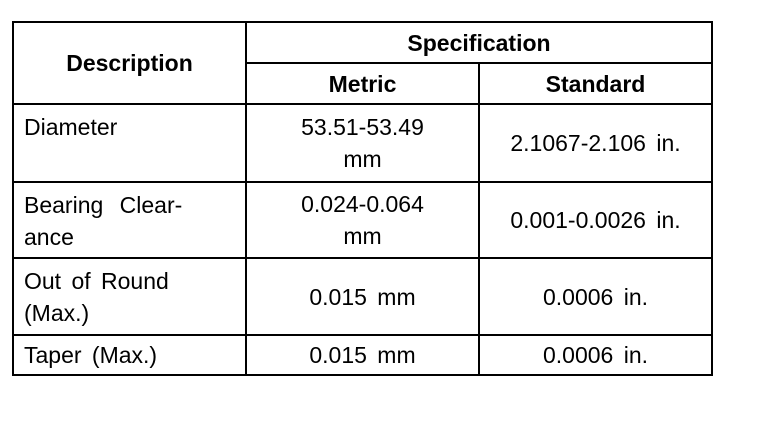 This screenshot has width=768, height=448. What do you see at coordinates (479, 42) in the screenshot?
I see `header-cell: Specification` at bounding box center [479, 42].